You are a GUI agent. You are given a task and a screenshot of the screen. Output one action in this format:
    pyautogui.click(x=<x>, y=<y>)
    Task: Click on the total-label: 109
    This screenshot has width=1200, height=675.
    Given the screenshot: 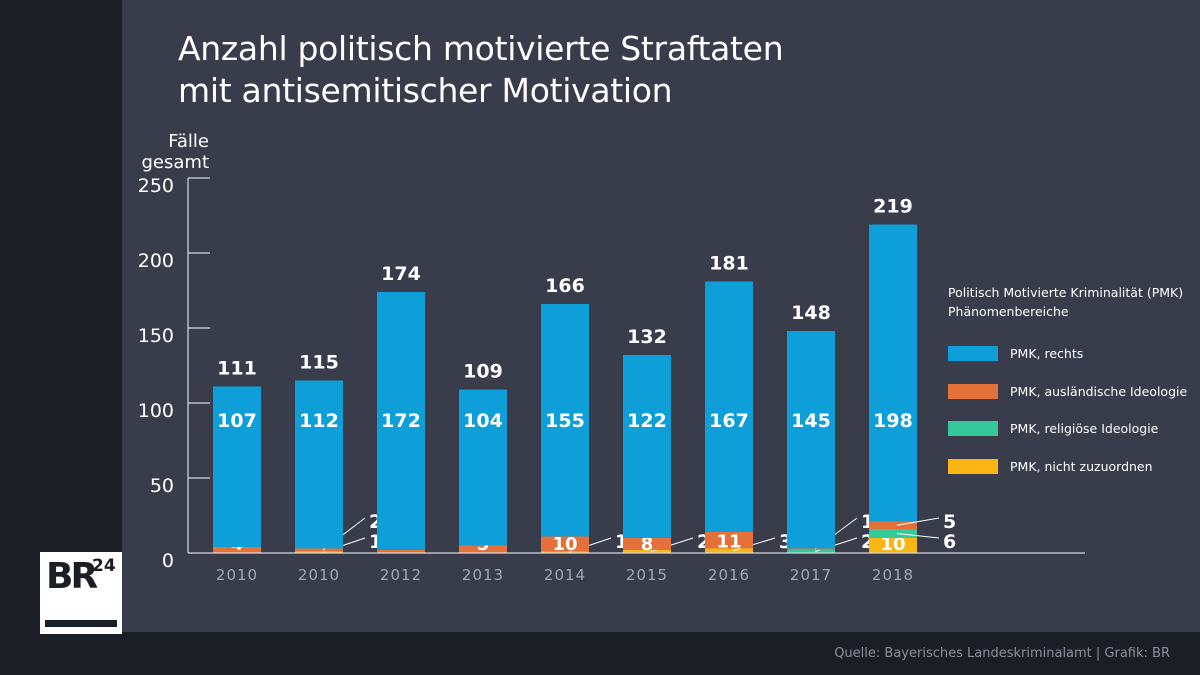 What is the action you would take?
    pyautogui.click(x=483, y=372)
    